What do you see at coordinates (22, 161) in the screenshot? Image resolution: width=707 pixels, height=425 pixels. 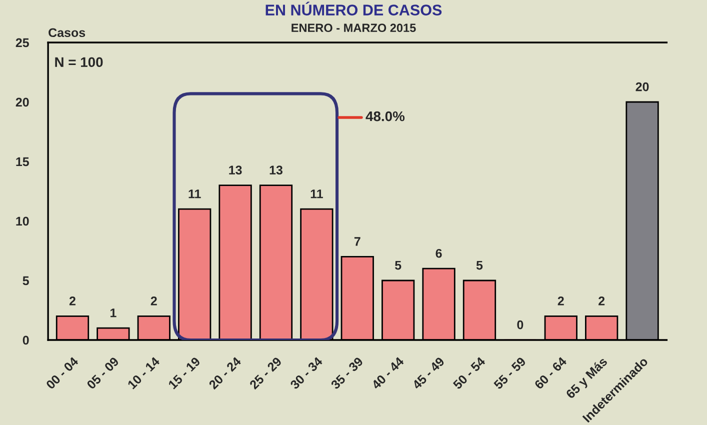 I see `y-tick-label: 15` at bounding box center [22, 161].